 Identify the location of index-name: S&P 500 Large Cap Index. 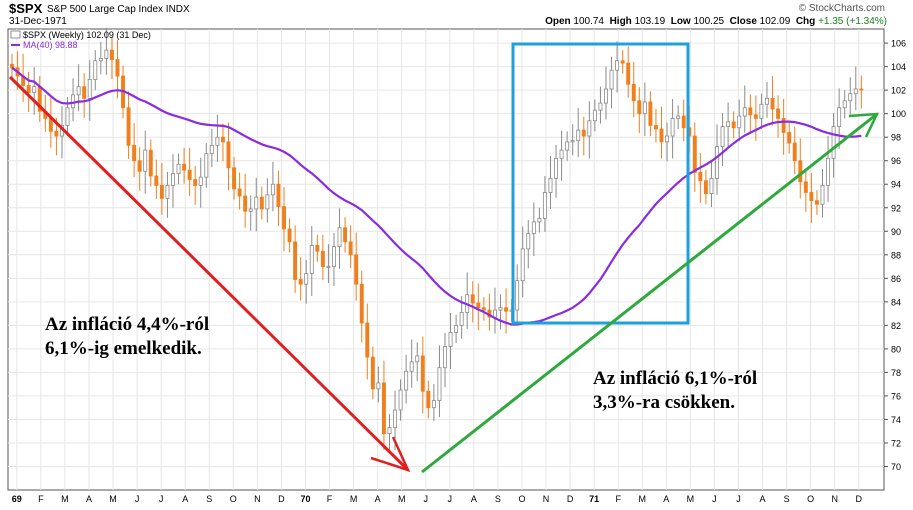
(105, 9).